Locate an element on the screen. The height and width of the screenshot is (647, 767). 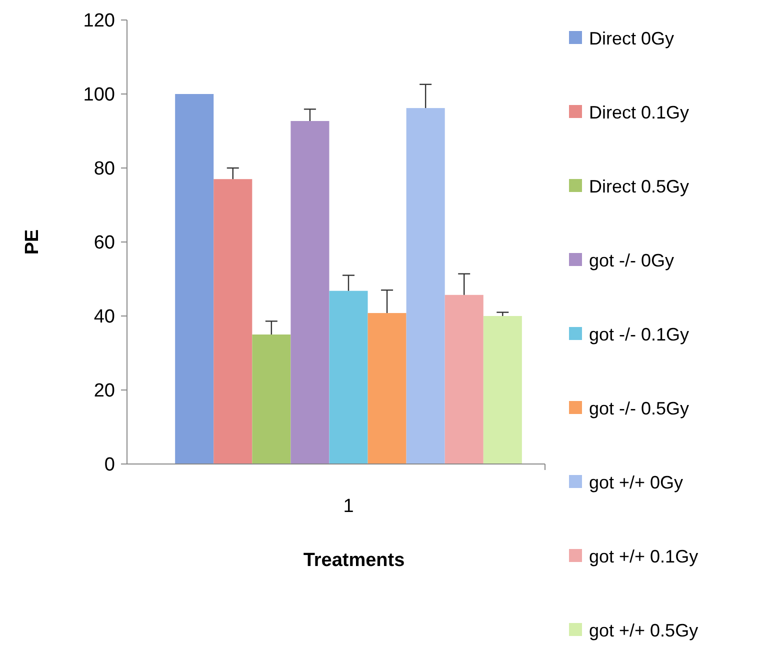
y-tick-label: 100 is located at coordinates (99, 95).